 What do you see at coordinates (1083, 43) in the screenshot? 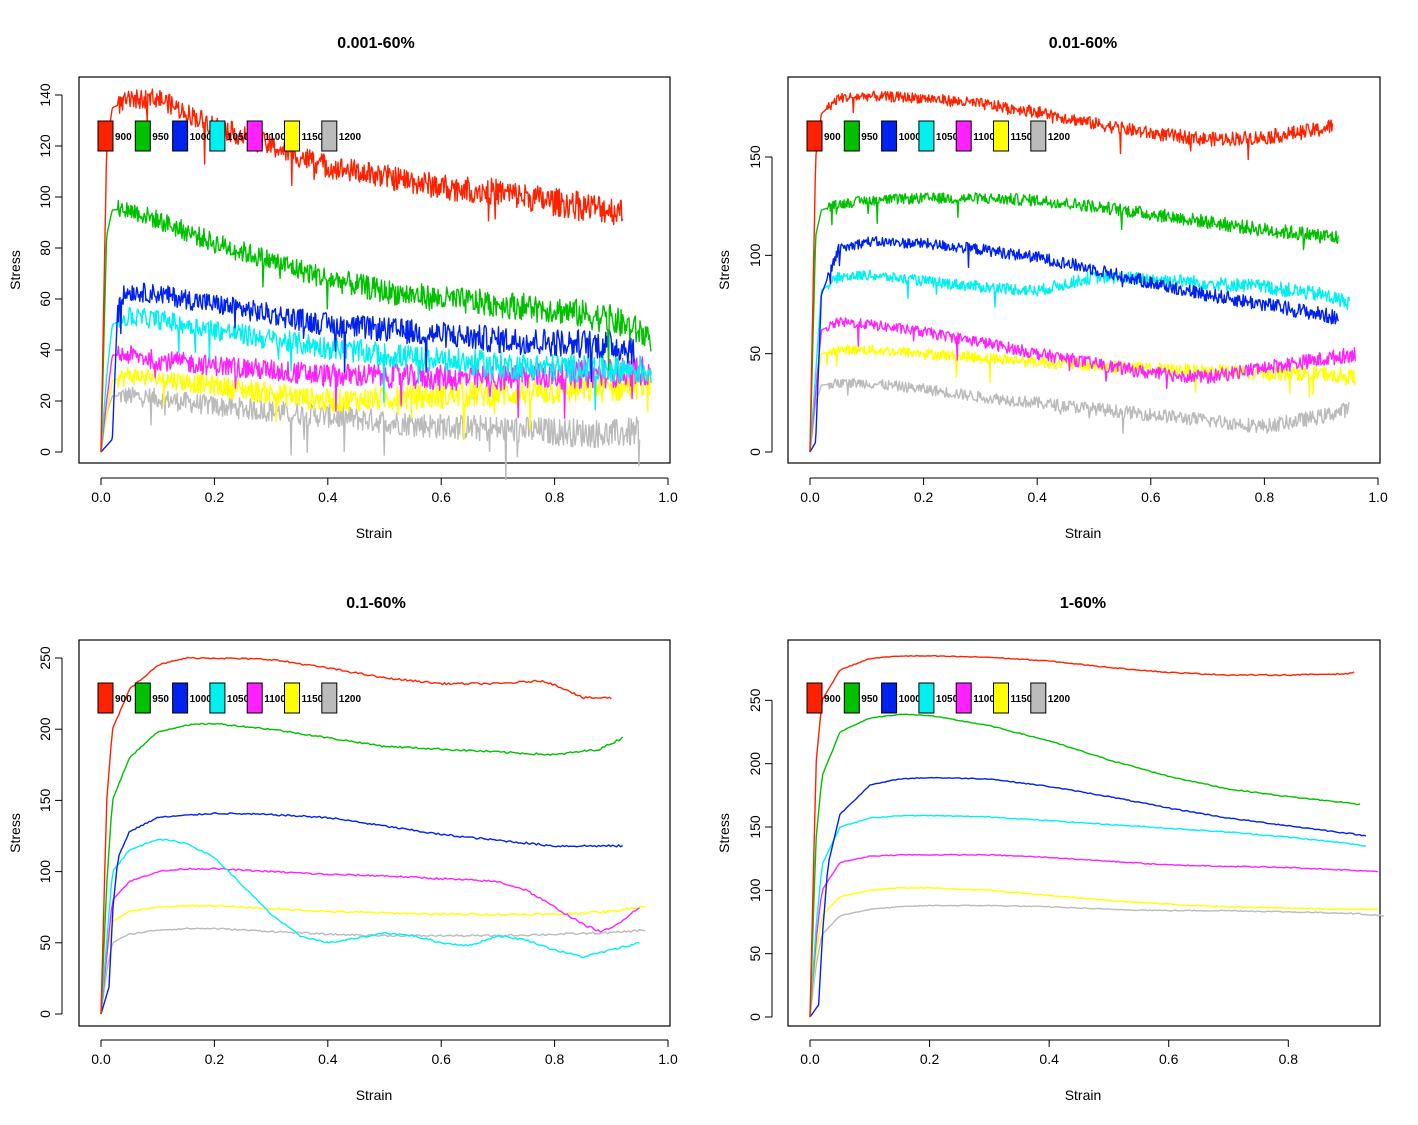
I see `chart-title: 0.01-60%` at bounding box center [1083, 43].